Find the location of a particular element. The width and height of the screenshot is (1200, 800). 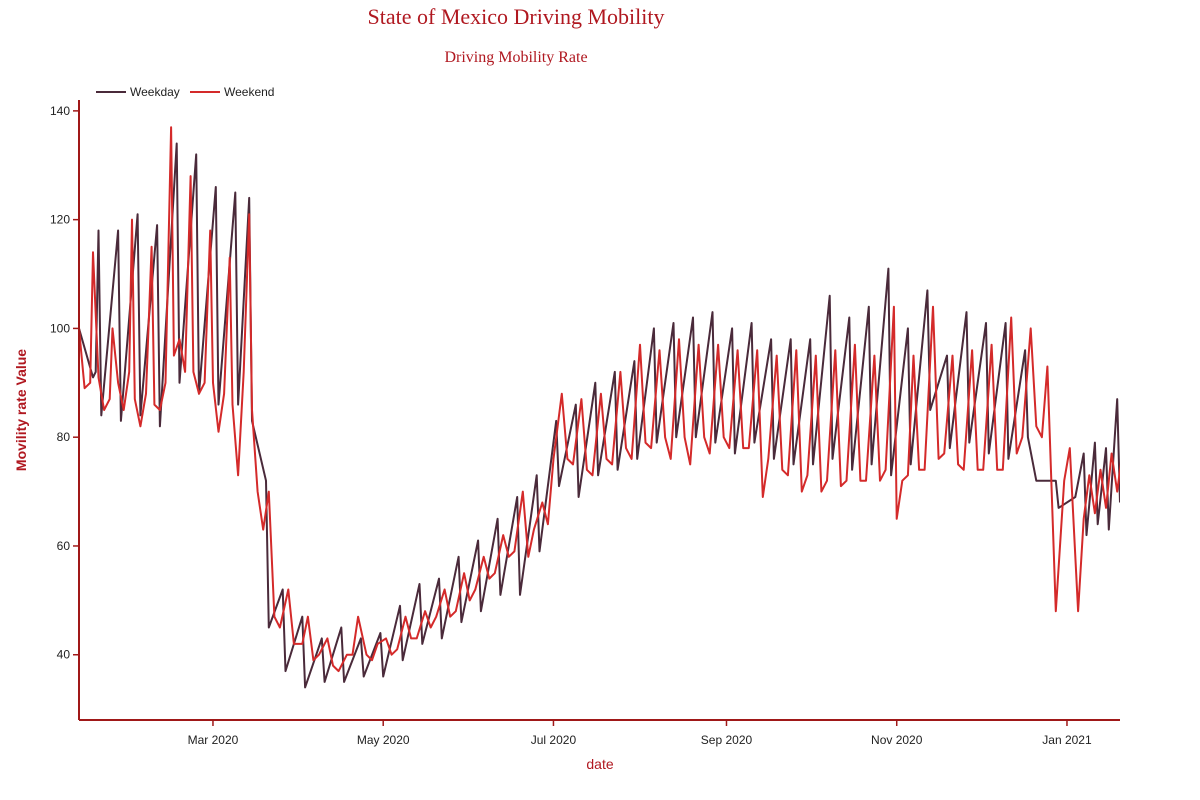

x-tick-label: Nov 2020 is located at coordinates (897, 740).